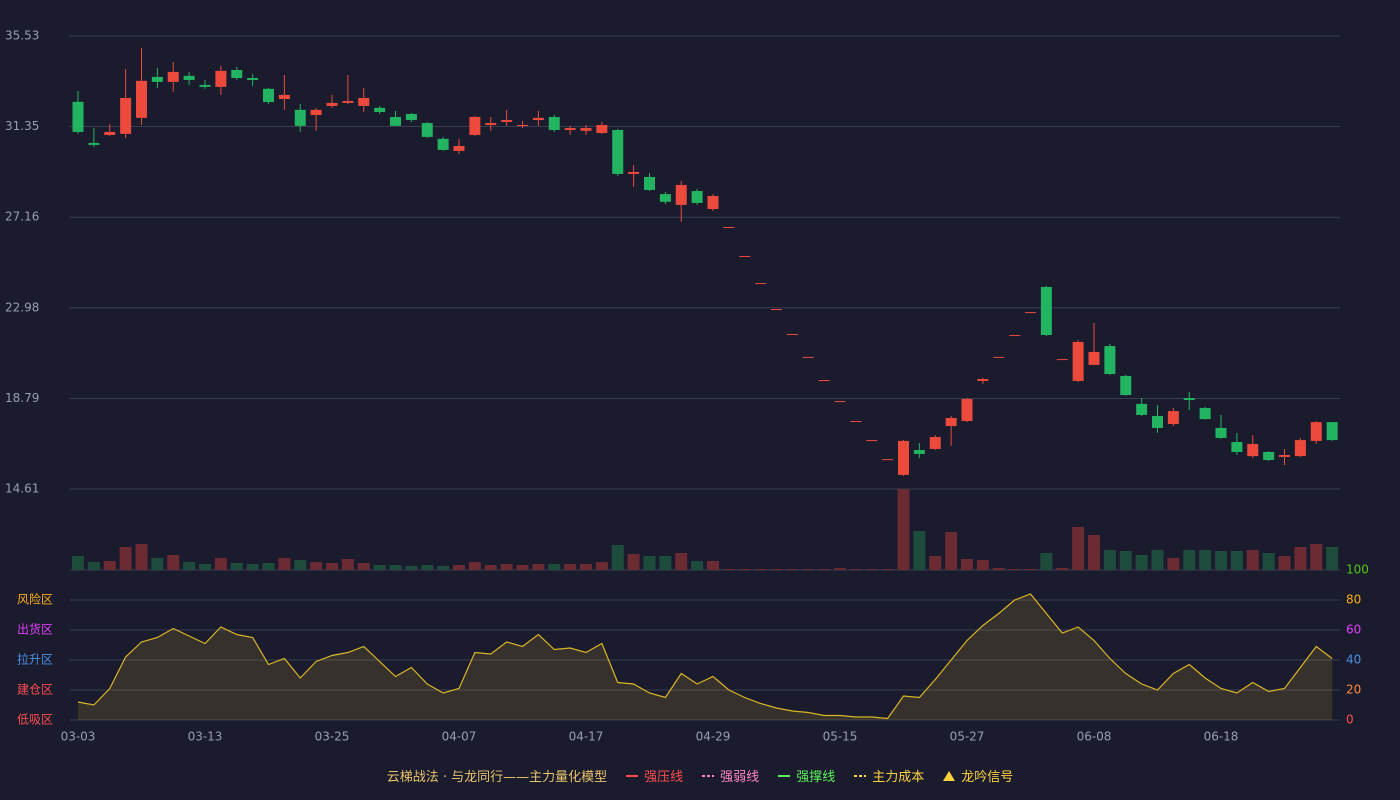 The width and height of the screenshot is (1400, 800). I want to click on y2-tick-label: 20, so click(1353, 690).